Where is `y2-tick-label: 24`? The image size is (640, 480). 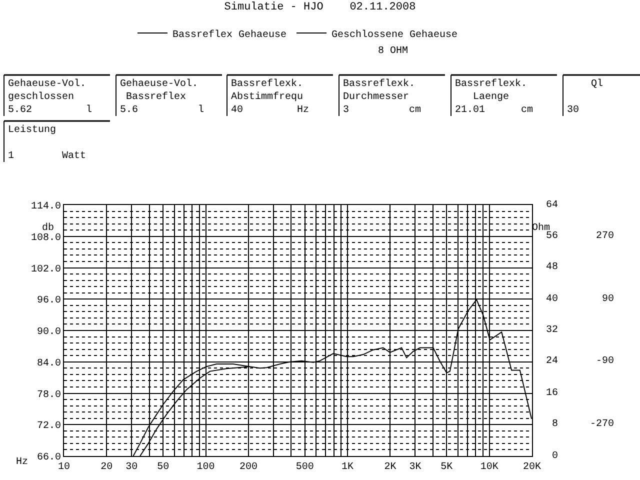 y2-tick-label: 24 is located at coordinates (552, 361).